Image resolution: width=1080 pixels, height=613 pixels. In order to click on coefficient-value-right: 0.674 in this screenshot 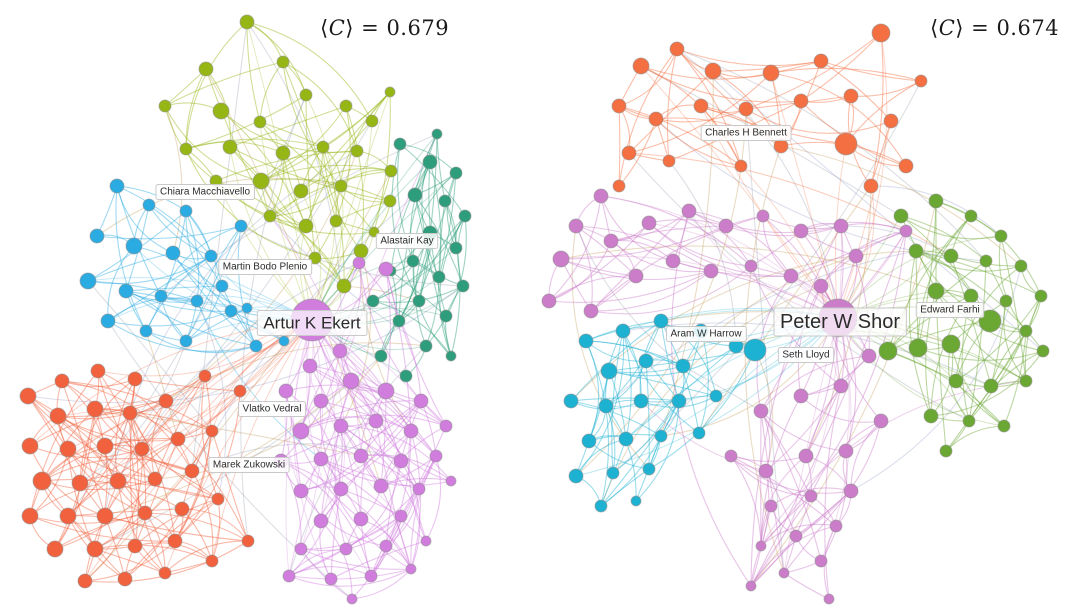, I will do `click(1028, 28)`.